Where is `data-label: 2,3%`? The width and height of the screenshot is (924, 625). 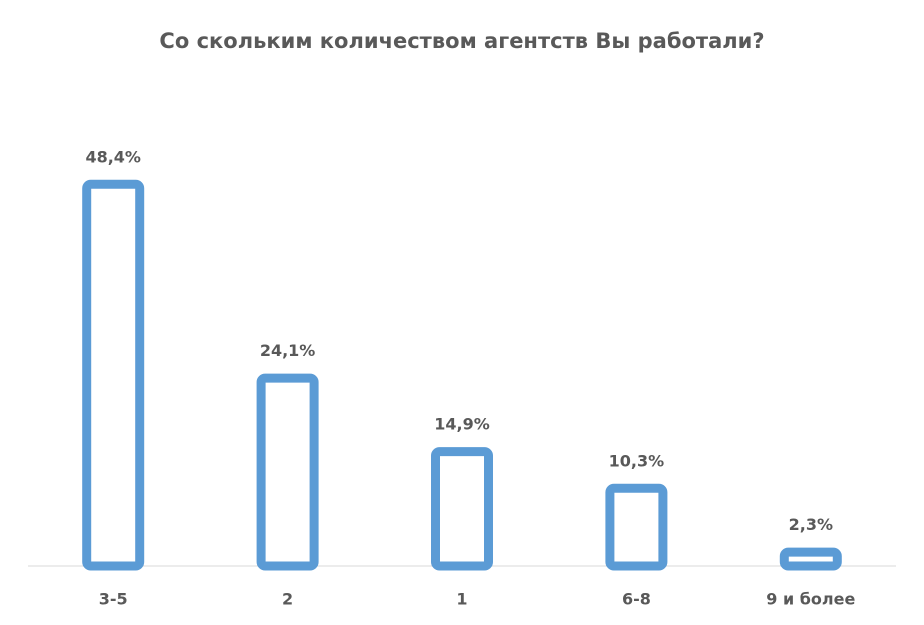
data-label: 2,3% is located at coordinates (811, 524).